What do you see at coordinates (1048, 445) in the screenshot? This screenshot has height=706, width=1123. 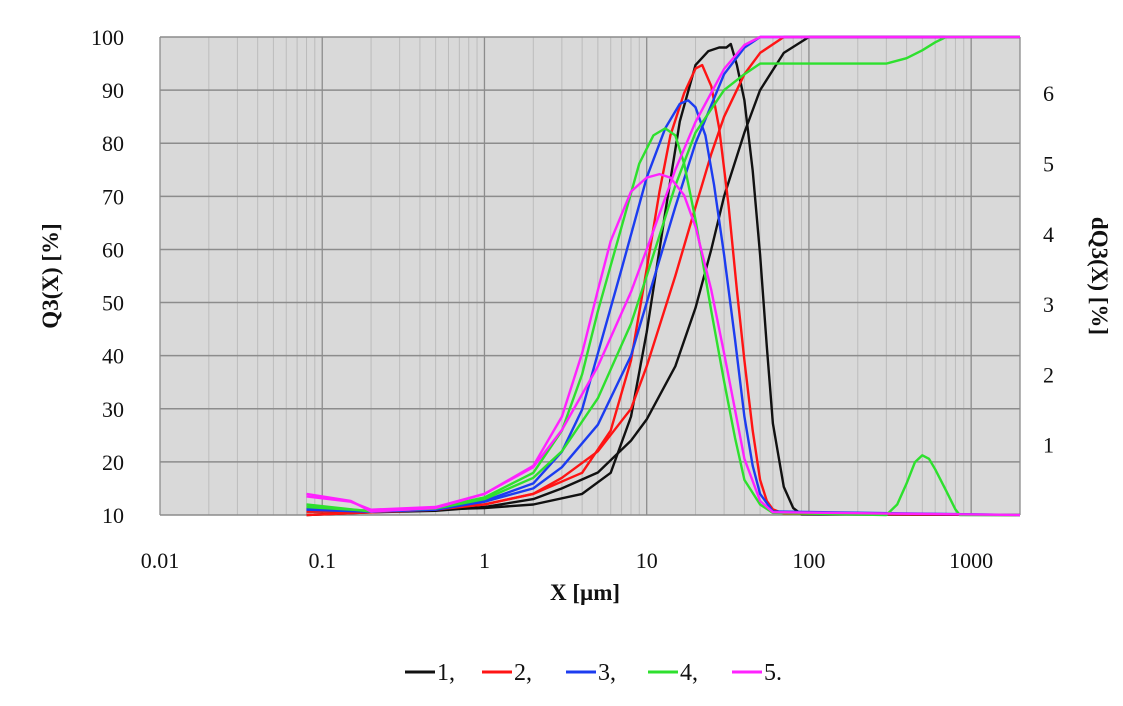 I see `y-right-tick-label: 1` at bounding box center [1048, 445].